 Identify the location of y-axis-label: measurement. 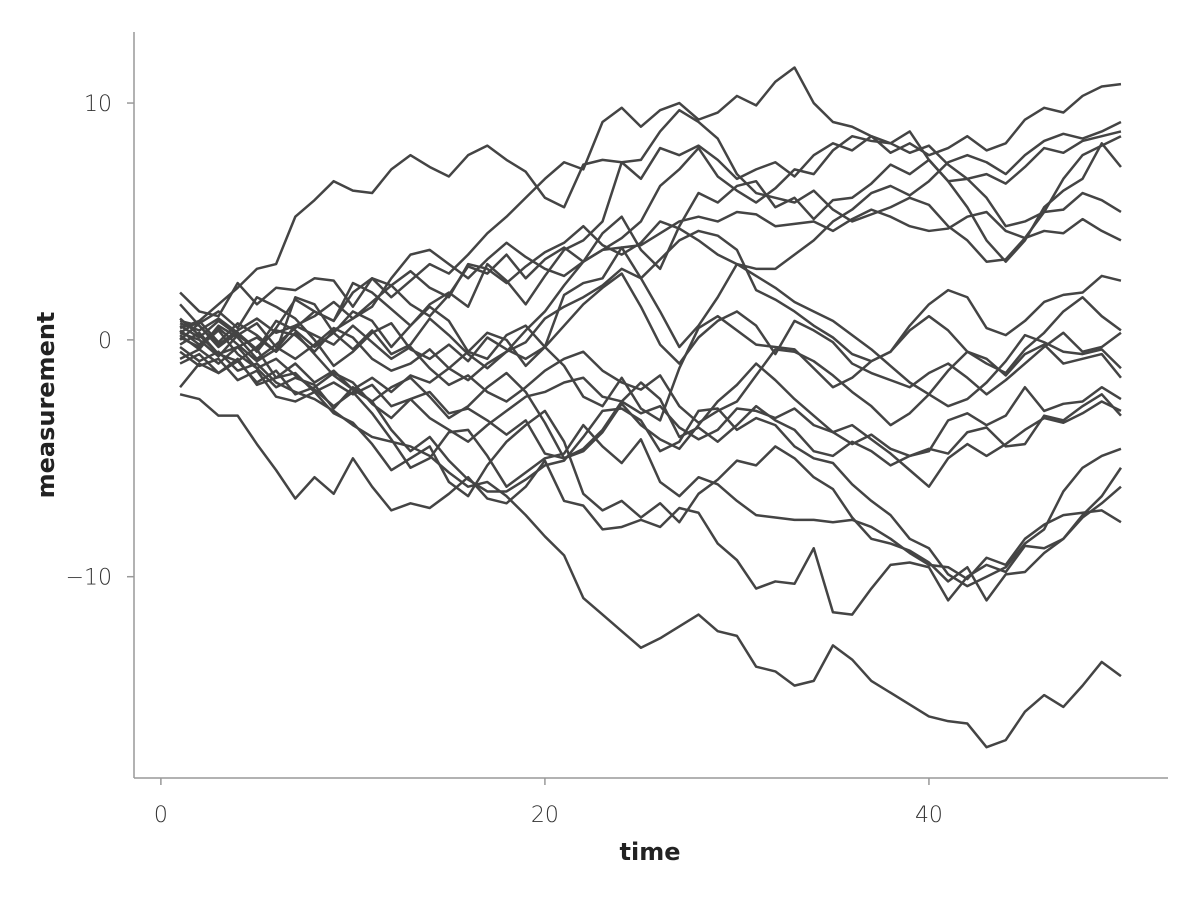
(46, 405).